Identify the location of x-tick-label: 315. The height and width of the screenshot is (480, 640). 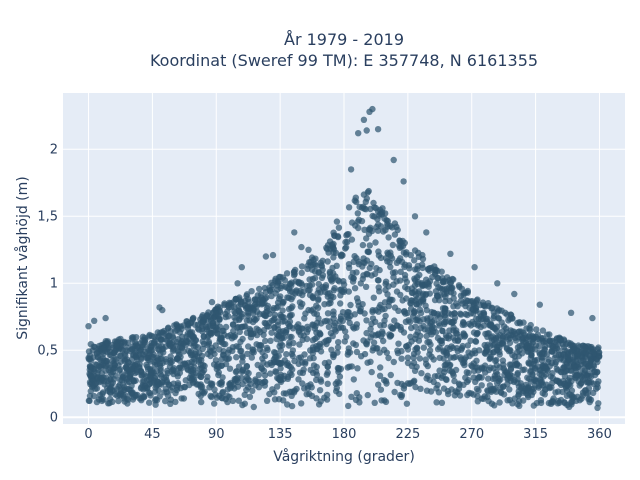
(535, 434).